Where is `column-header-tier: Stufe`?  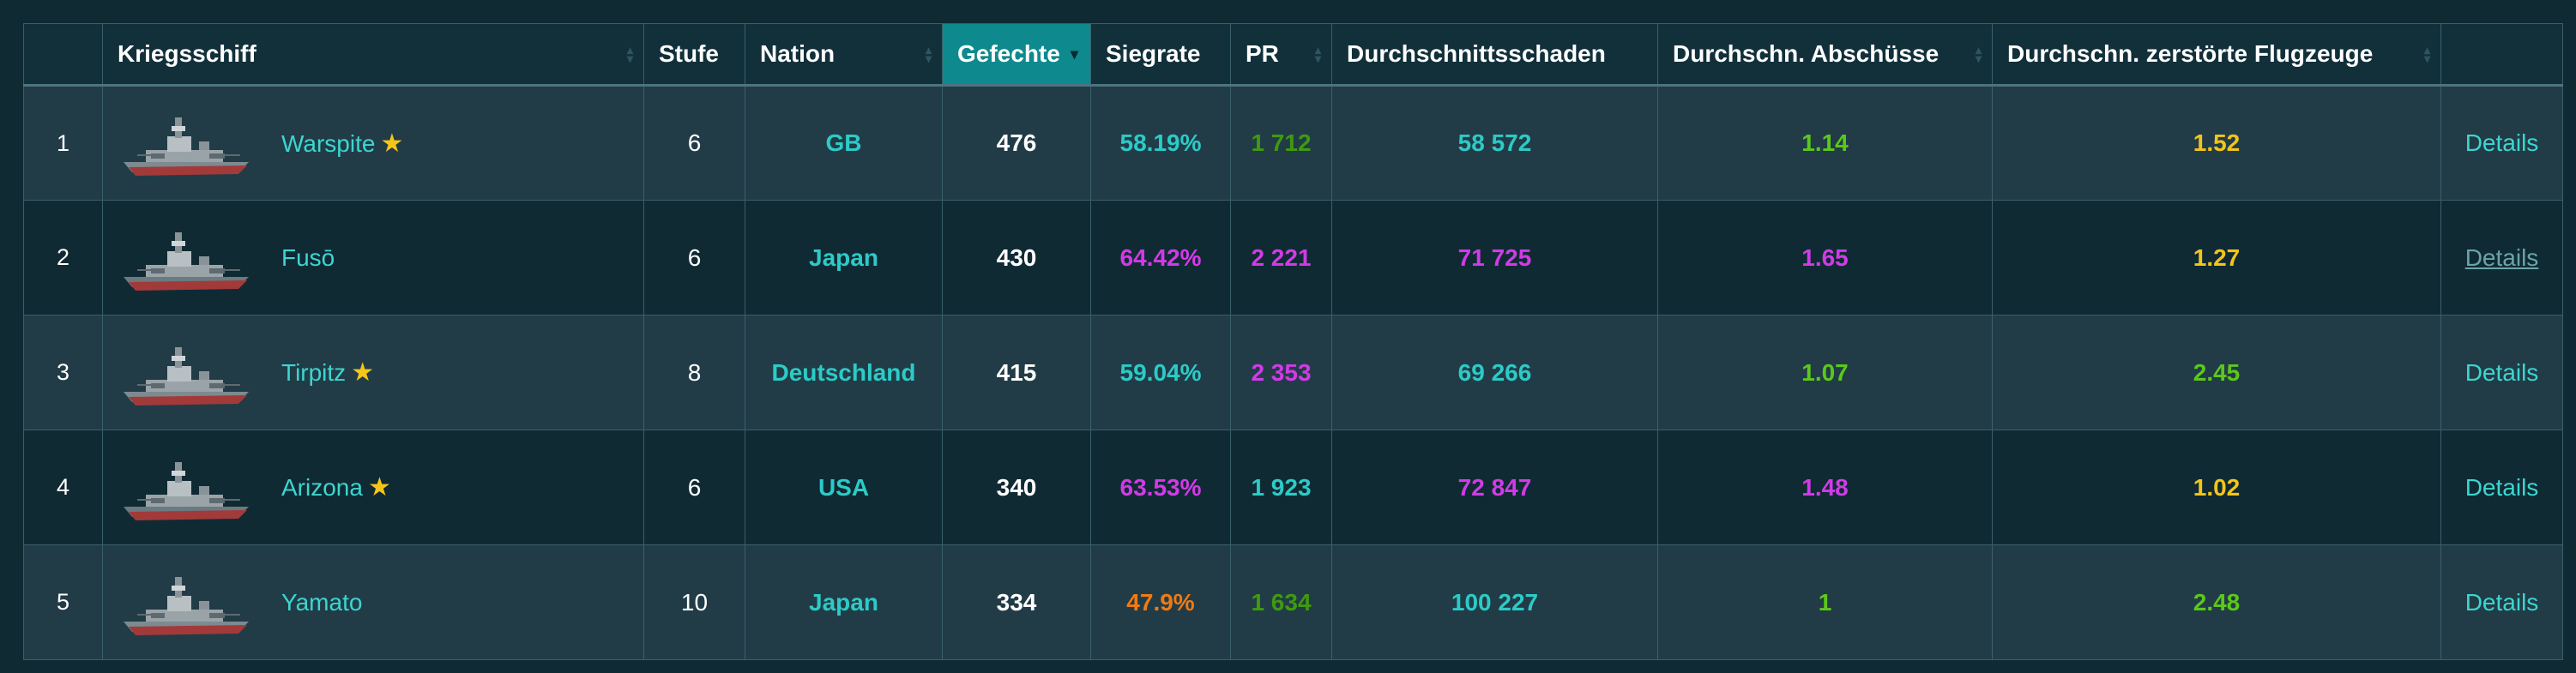
column-header-tier: Stufe is located at coordinates (694, 55).